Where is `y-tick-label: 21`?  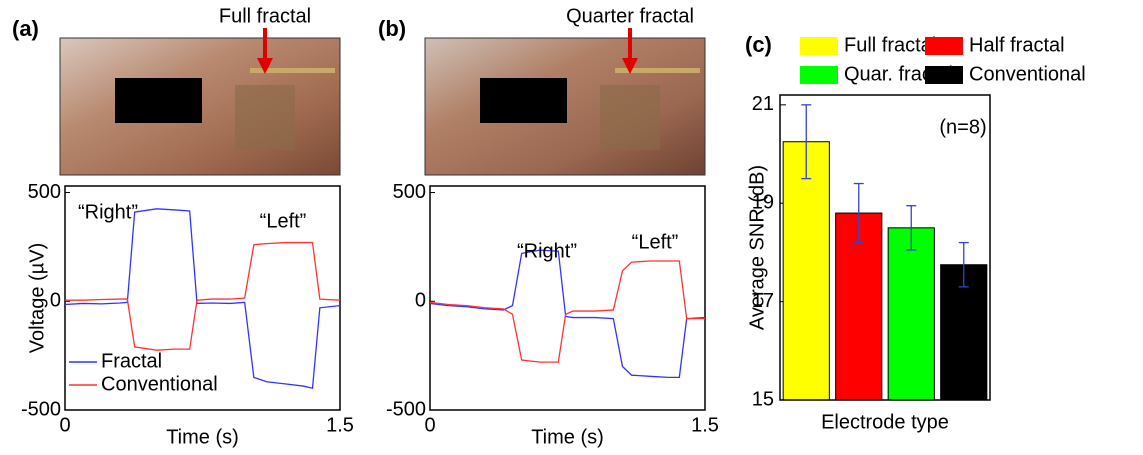
y-tick-label: 21 is located at coordinates (763, 104).